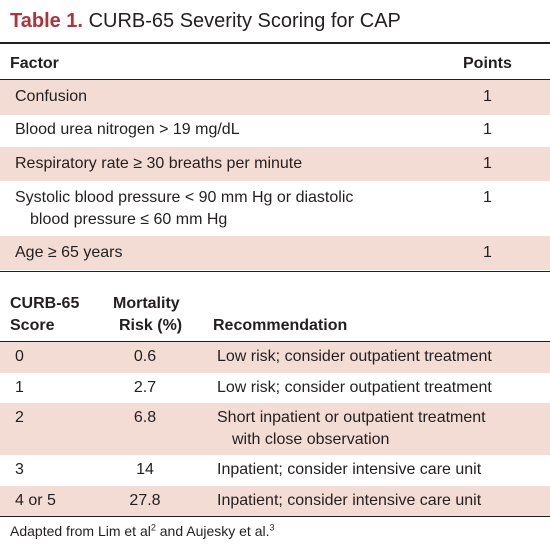 This screenshot has width=550, height=552. What do you see at coordinates (45, 303) in the screenshot?
I see `header-score-line1: CURB-65` at bounding box center [45, 303].